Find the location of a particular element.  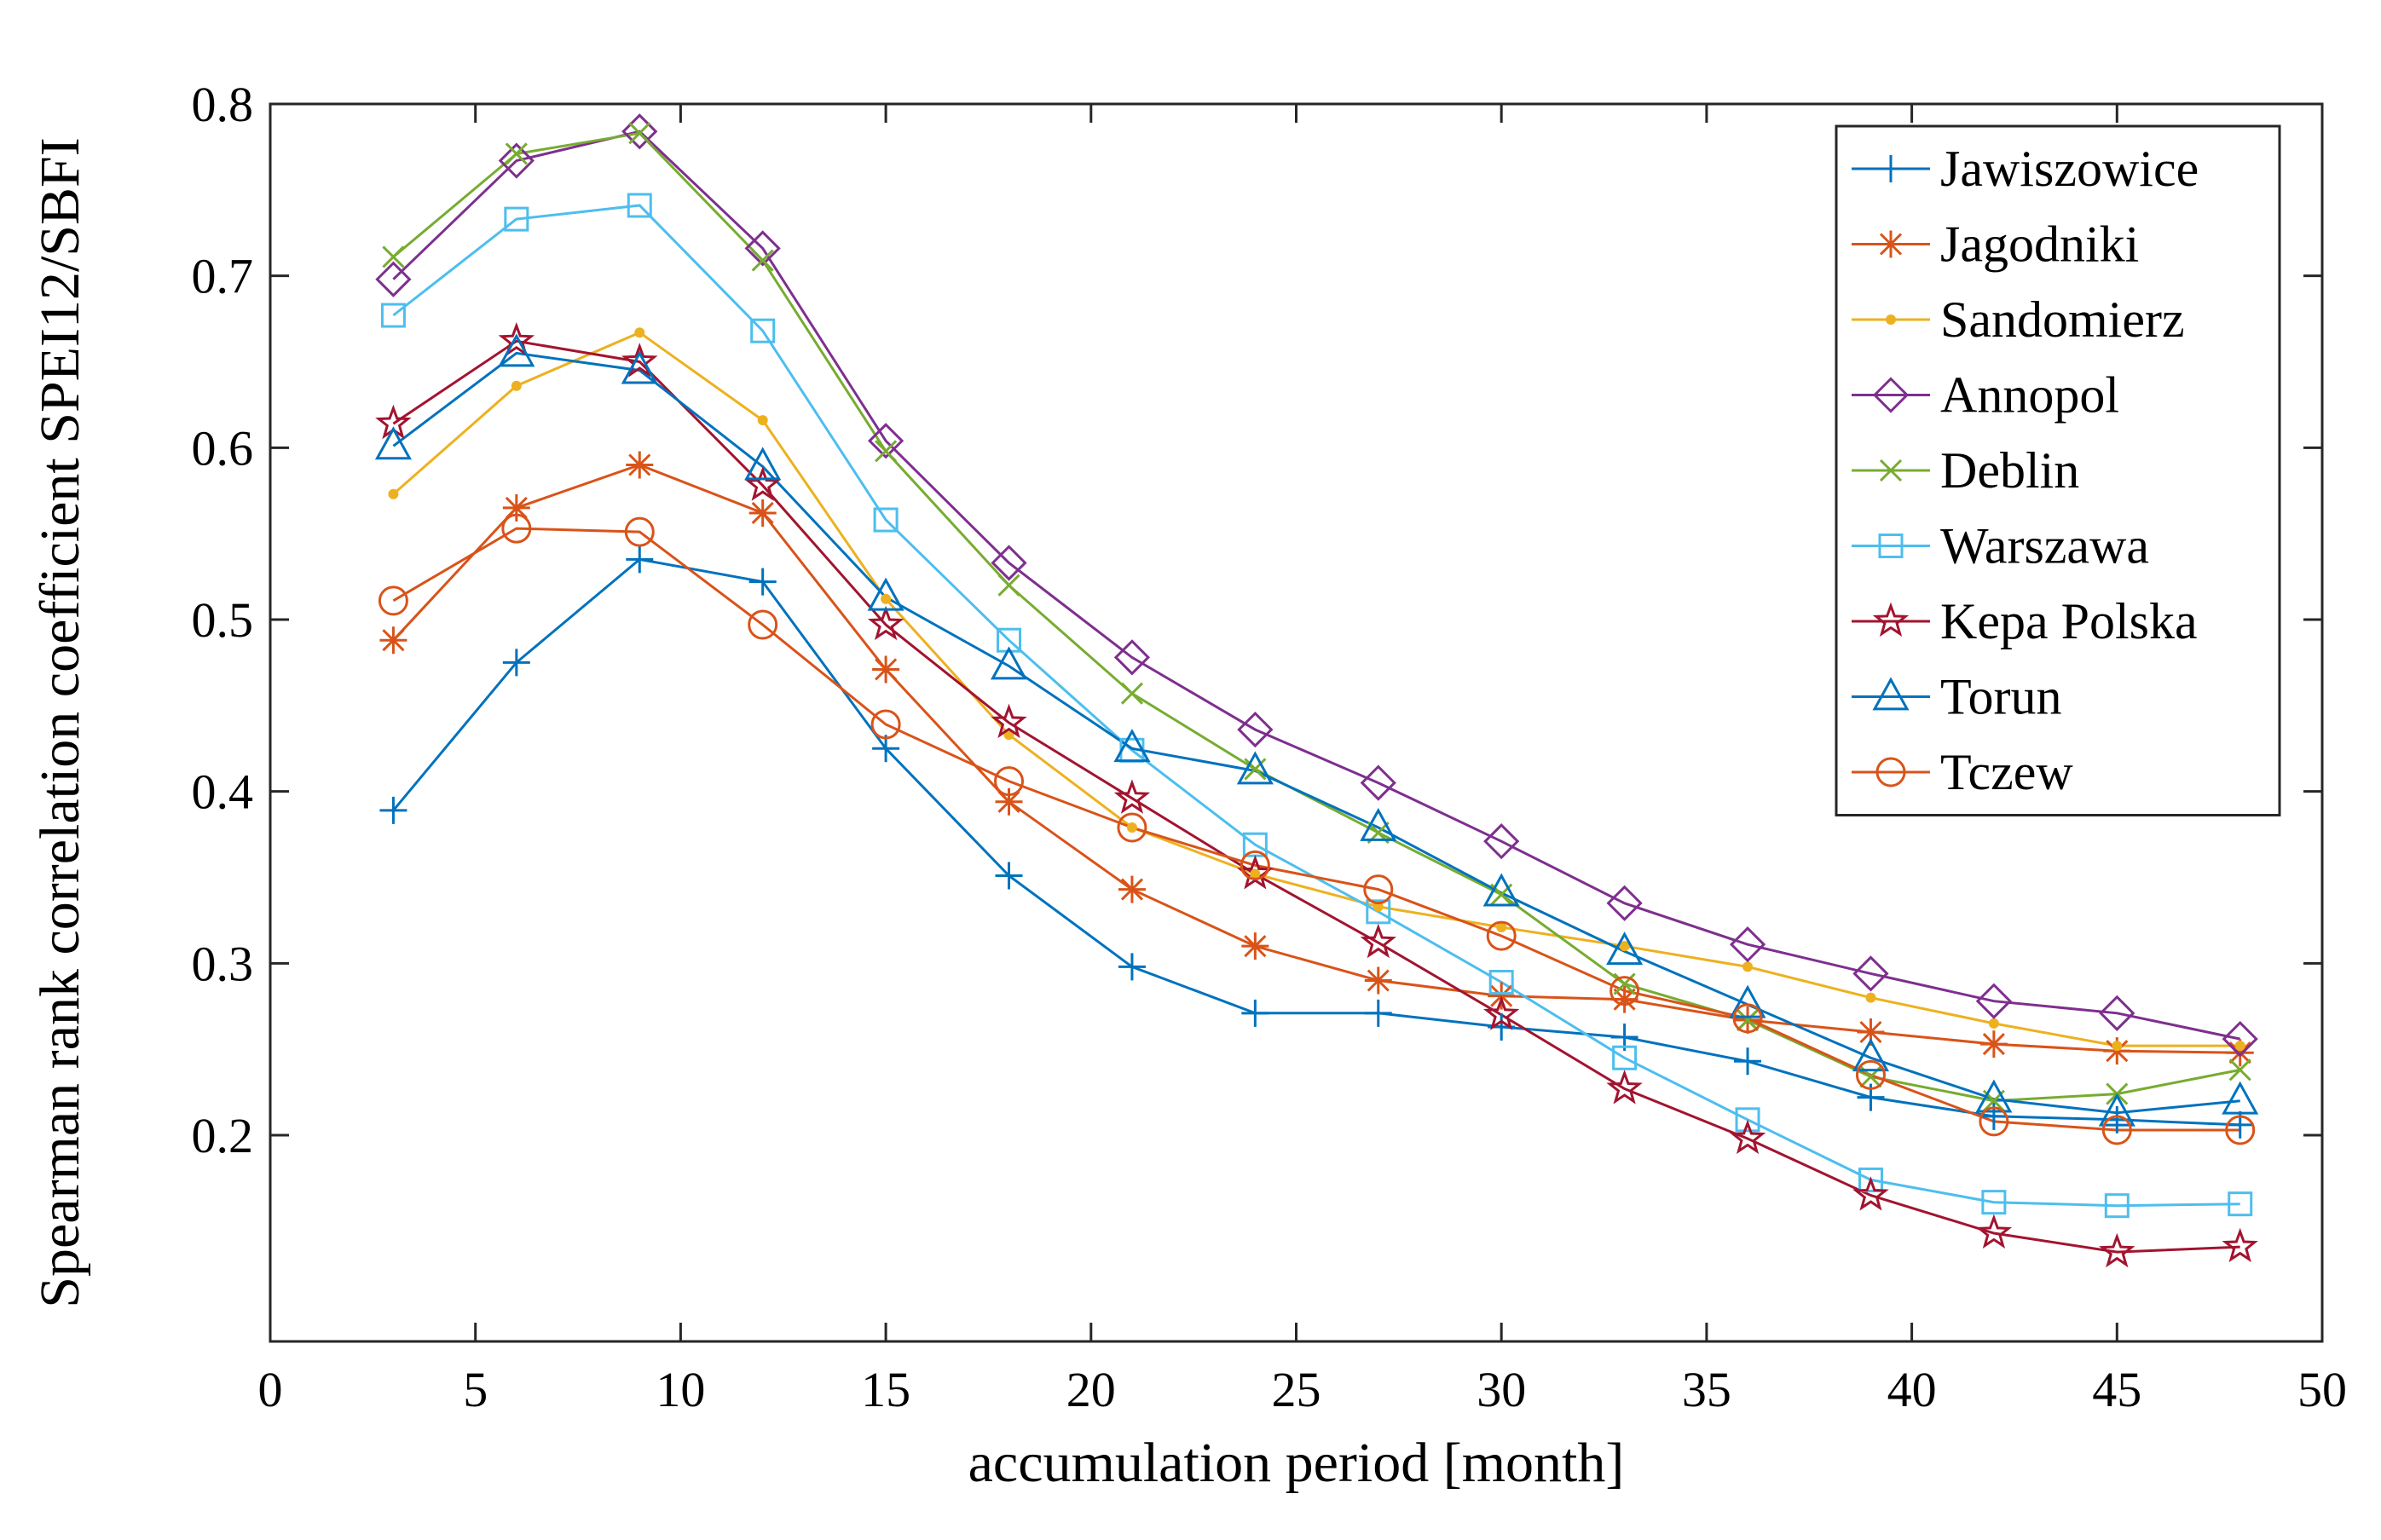

legend-label: Jagodniki is located at coordinates (2039, 244).